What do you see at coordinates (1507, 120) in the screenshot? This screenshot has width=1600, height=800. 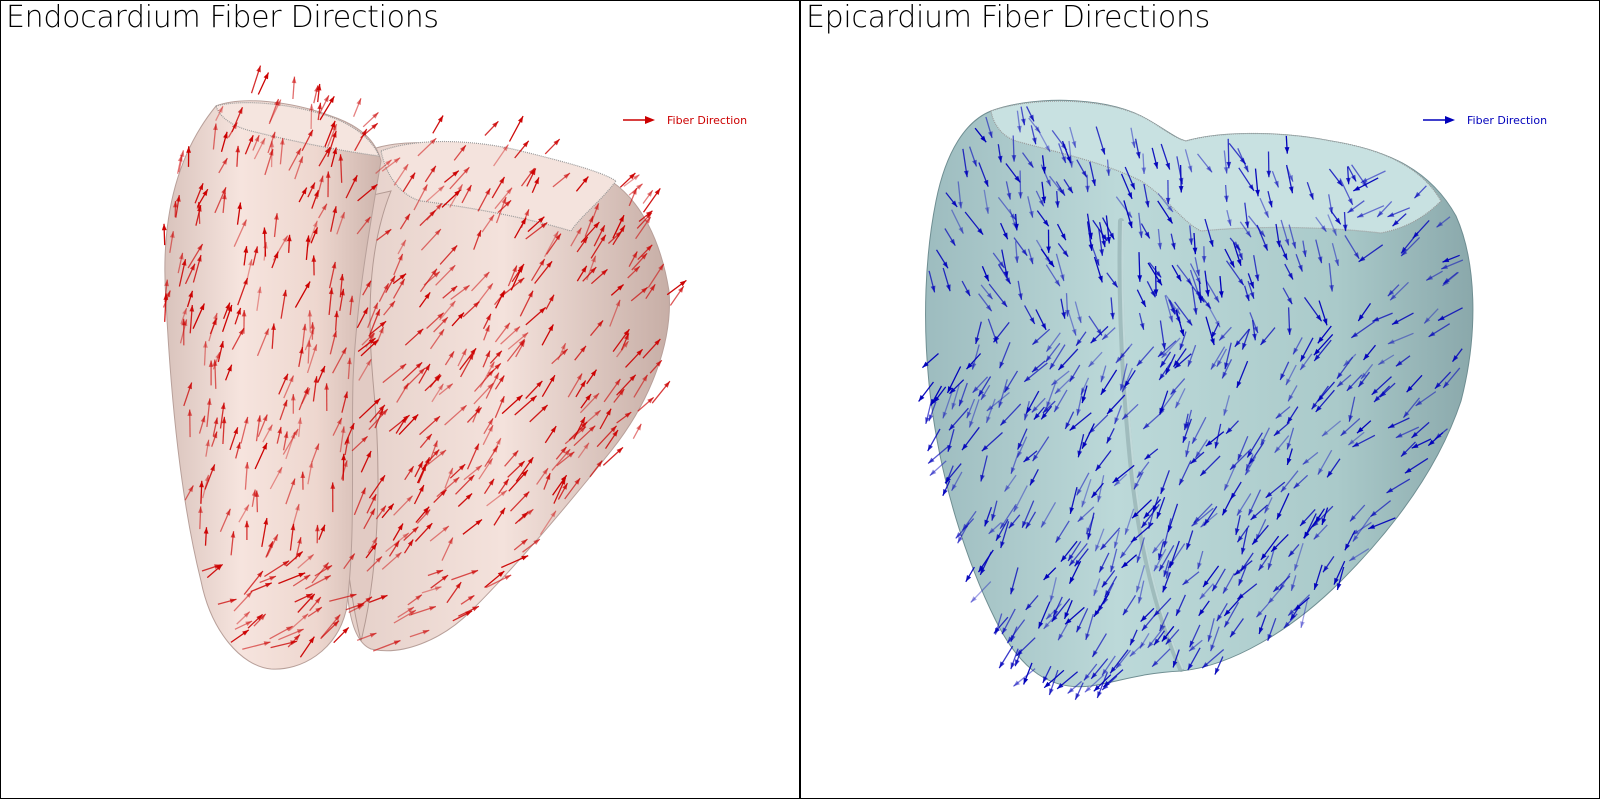 I see `epicardium-legend-label: Fiber Direction` at bounding box center [1507, 120].